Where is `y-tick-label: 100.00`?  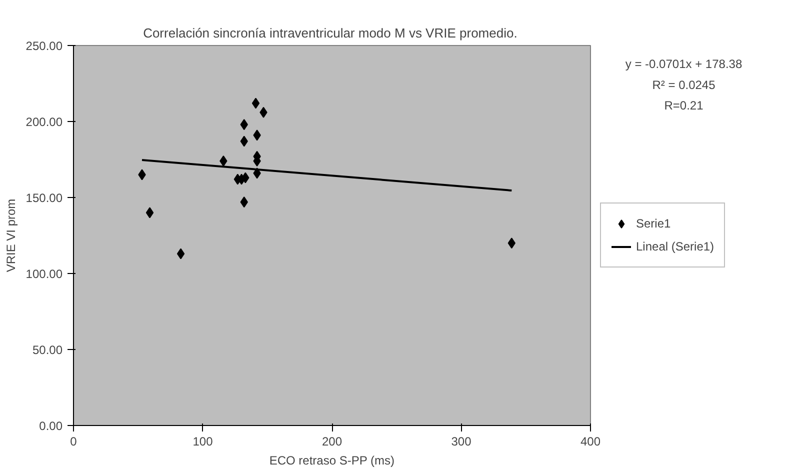
y-tick-label: 100.00 is located at coordinates (44, 274).